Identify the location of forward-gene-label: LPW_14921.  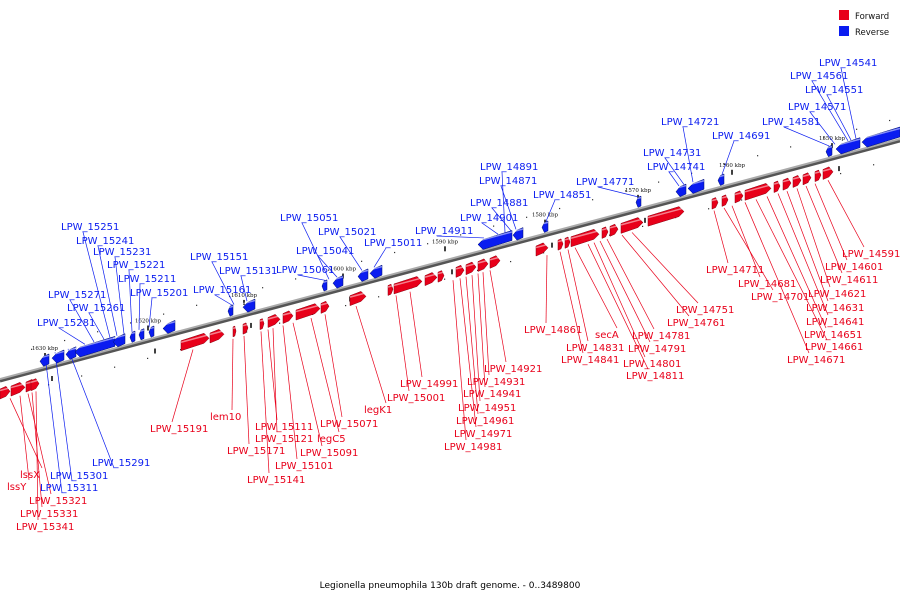
(513, 369).